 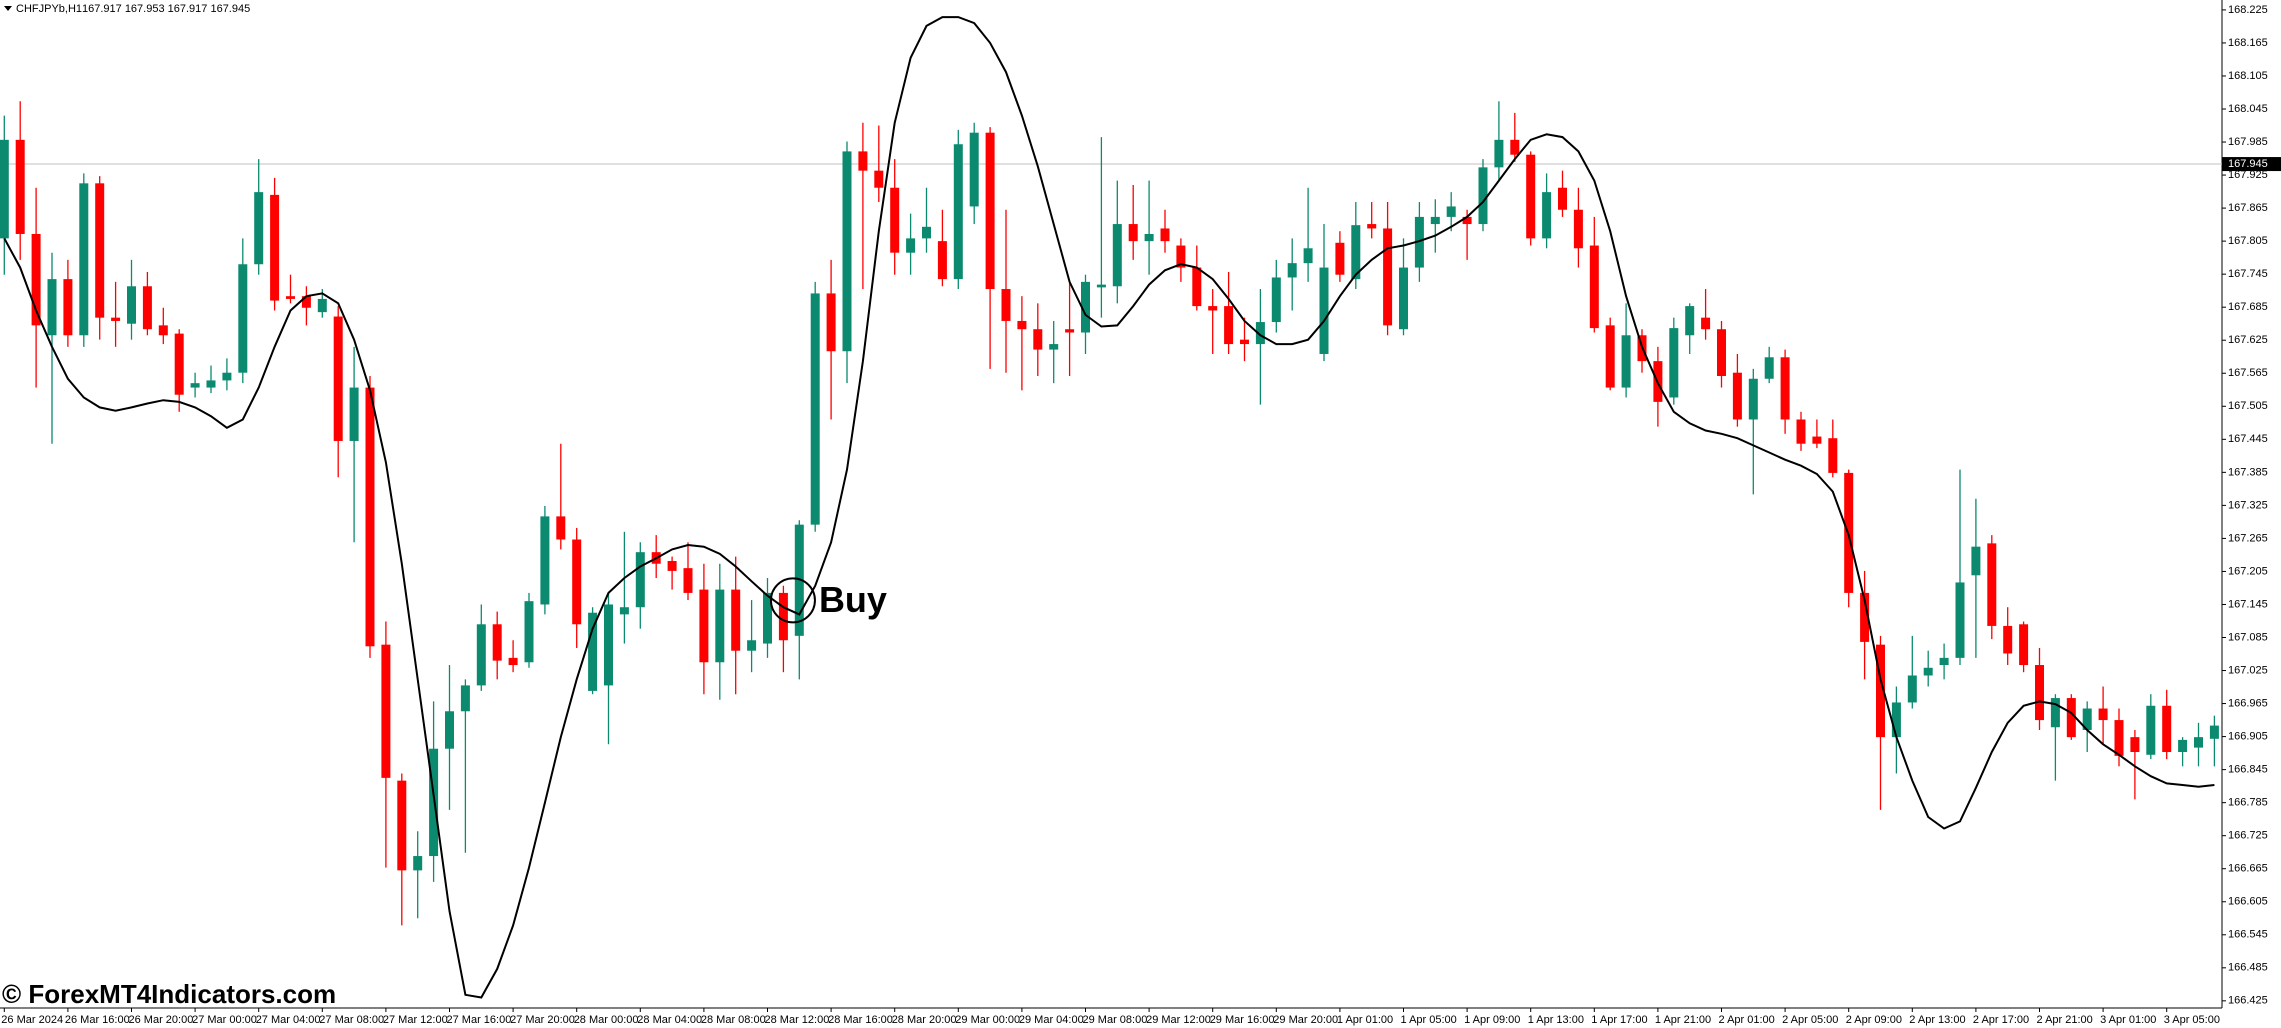 I want to click on y-tick-label: 167.625, so click(x=2248, y=340).